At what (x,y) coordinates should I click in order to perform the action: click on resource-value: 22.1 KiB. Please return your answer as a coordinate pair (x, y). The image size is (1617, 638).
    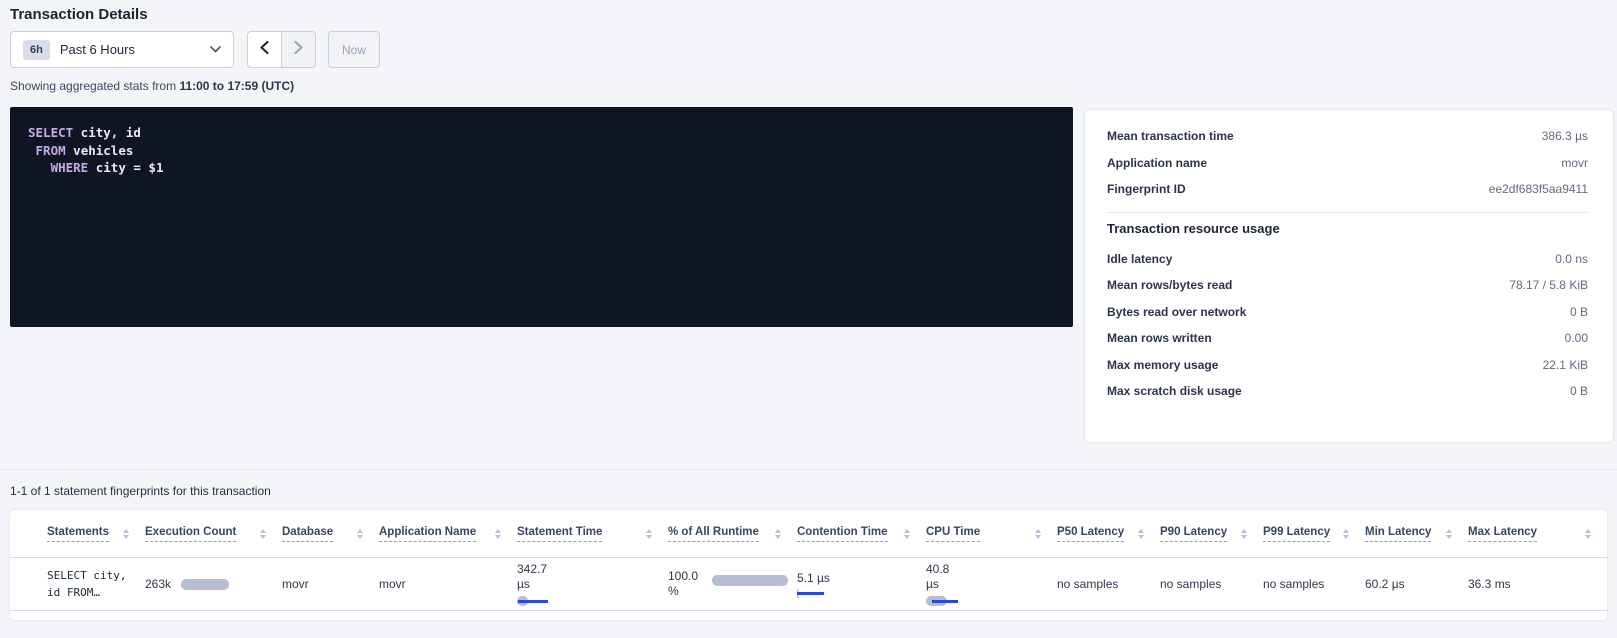
    Looking at the image, I should click on (1565, 364).